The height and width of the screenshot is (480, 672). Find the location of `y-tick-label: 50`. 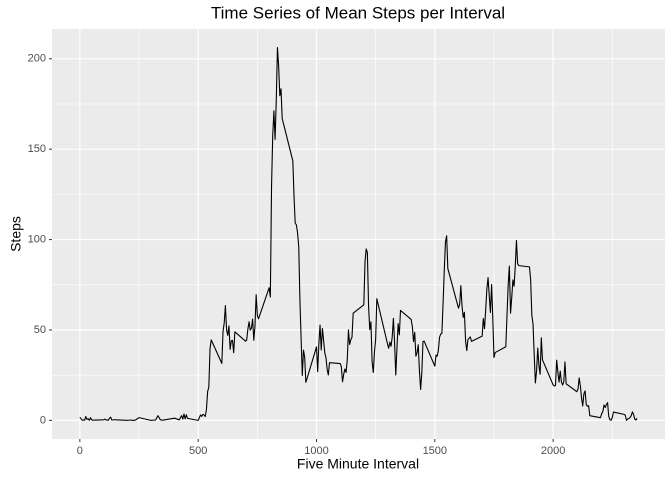

y-tick-label: 50 is located at coordinates (40, 330).